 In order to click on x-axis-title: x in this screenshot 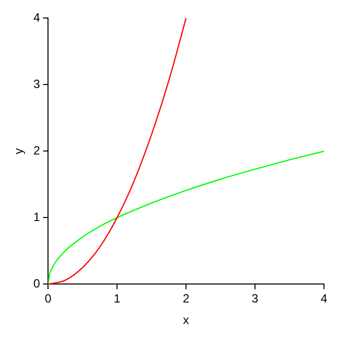, I will do `click(186, 320)`.